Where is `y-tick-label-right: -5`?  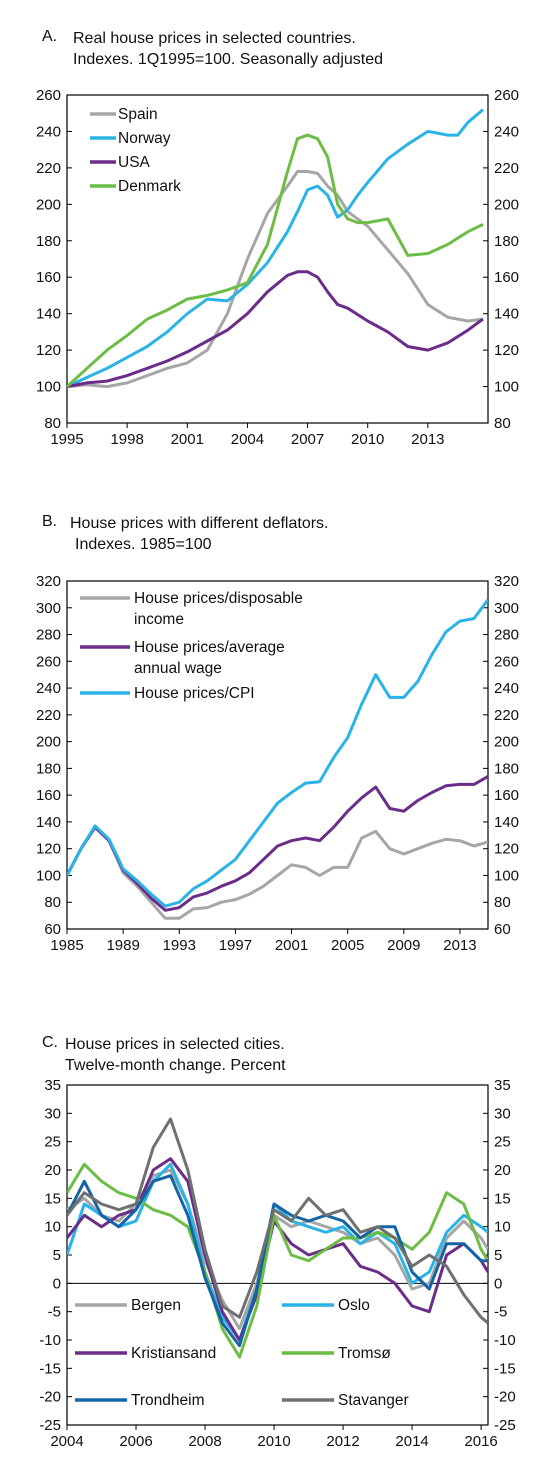
y-tick-label-right: -5 is located at coordinates (500, 1312).